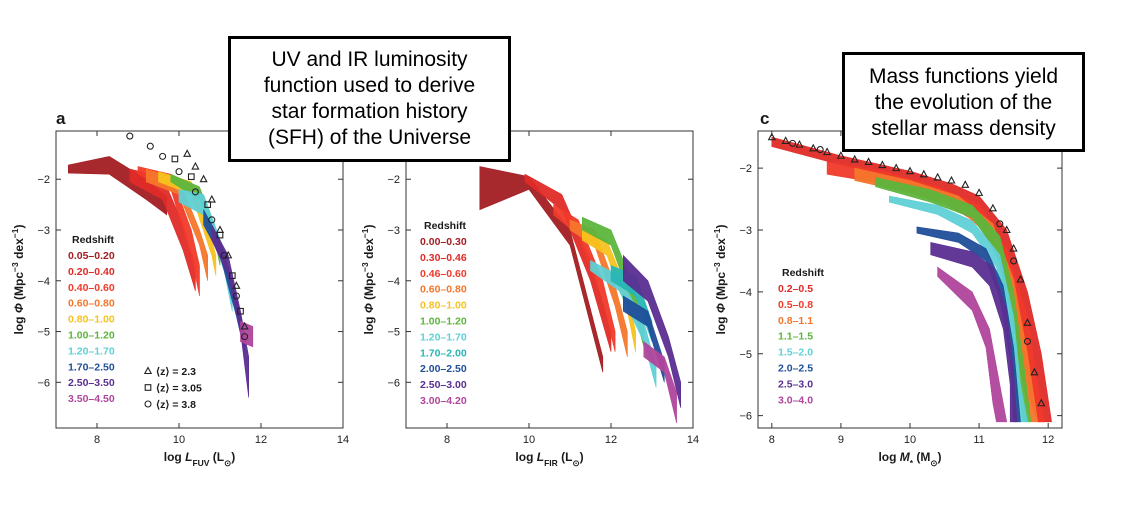 Image resolution: width=1127 pixels, height=510 pixels. Describe the element at coordinates (91, 399) in the screenshot. I see `legend-item: 3.50–4.50` at that location.